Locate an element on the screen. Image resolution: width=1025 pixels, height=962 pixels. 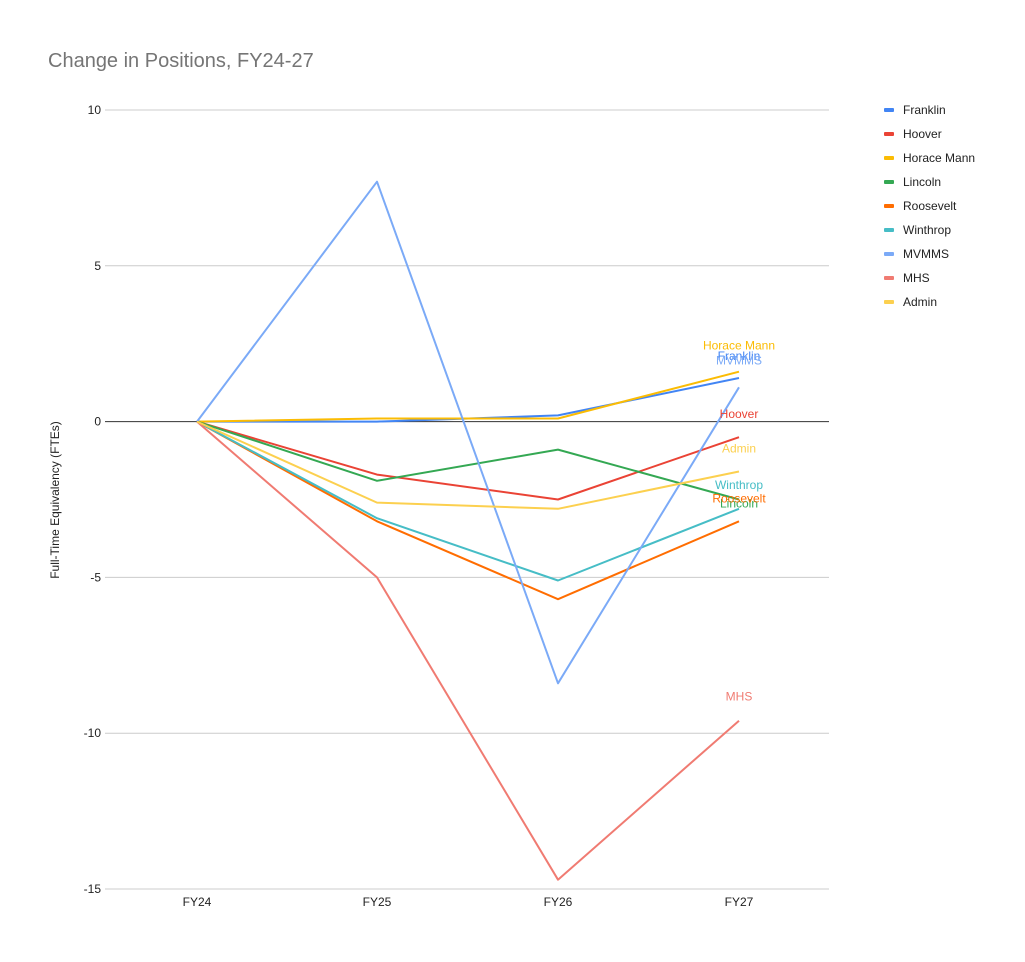
y-tick-label: 5 is located at coordinates (97, 266).